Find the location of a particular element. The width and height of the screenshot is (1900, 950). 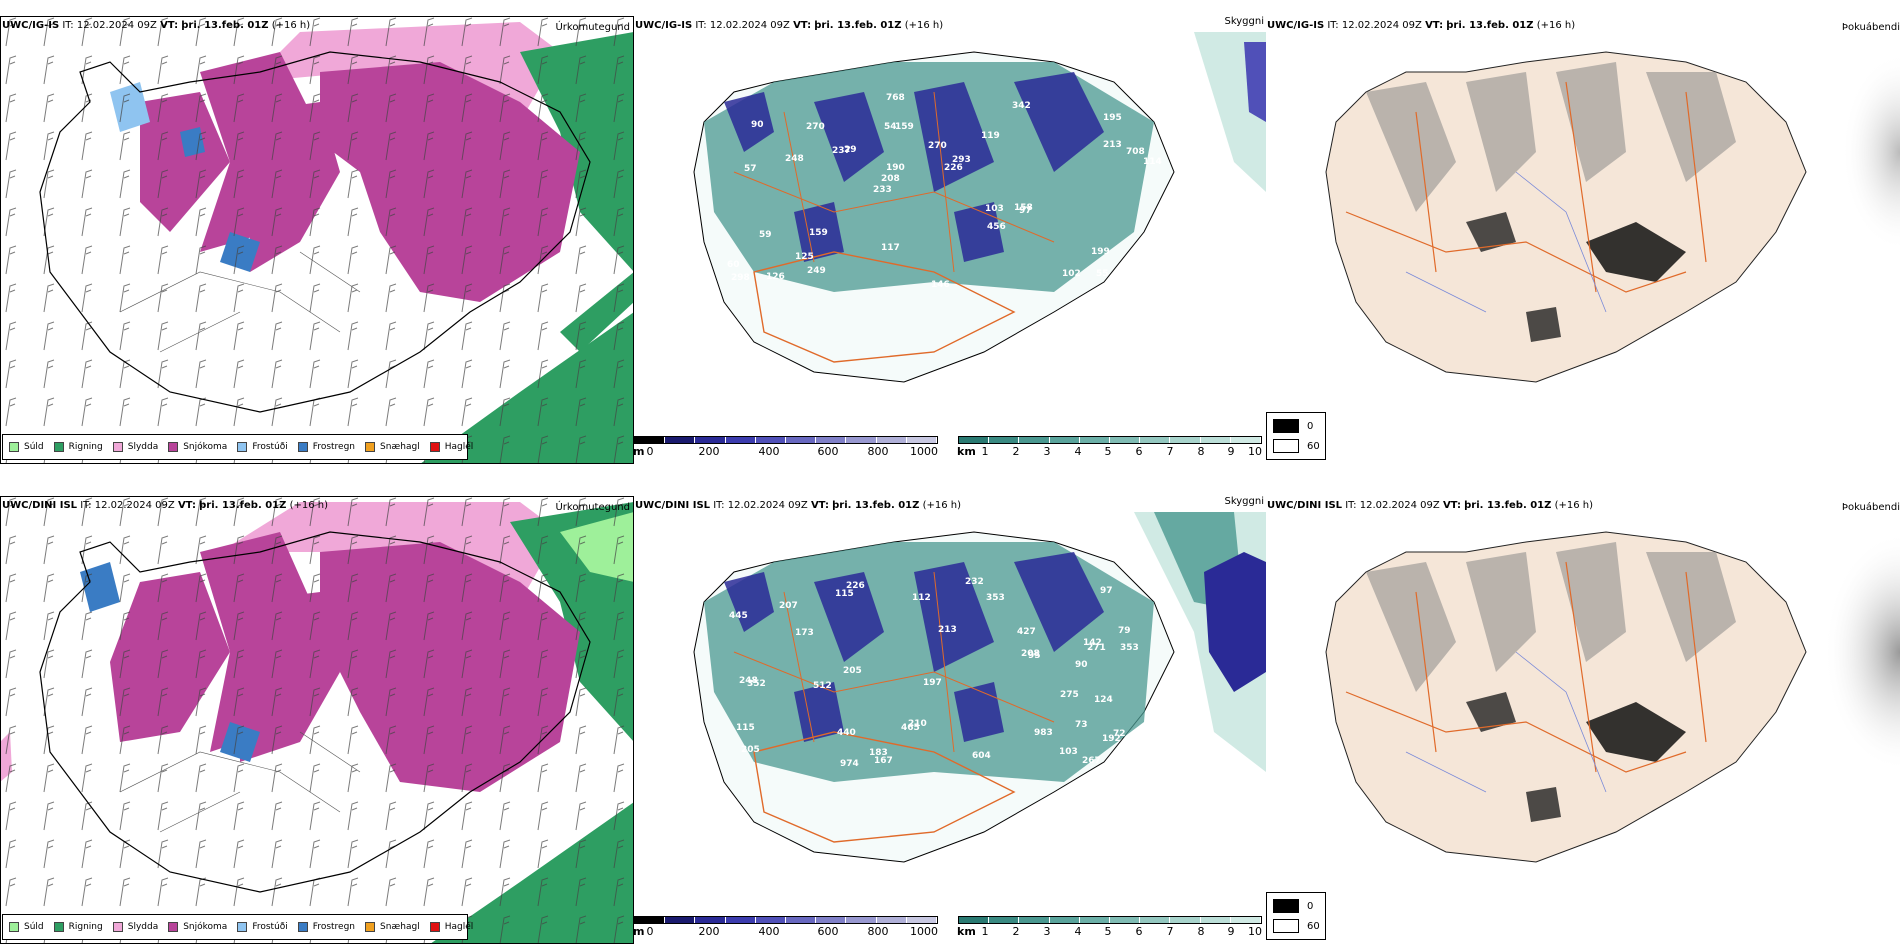

ceiling-value-label: 79 is located at coordinates (1124, 631).